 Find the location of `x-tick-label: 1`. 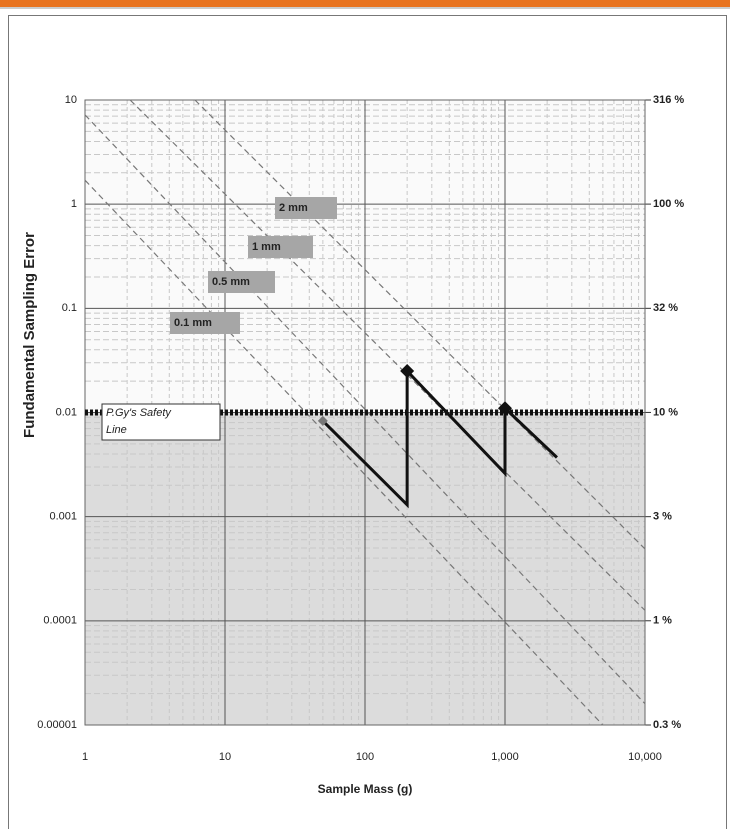

x-tick-label: 1 is located at coordinates (85, 757).